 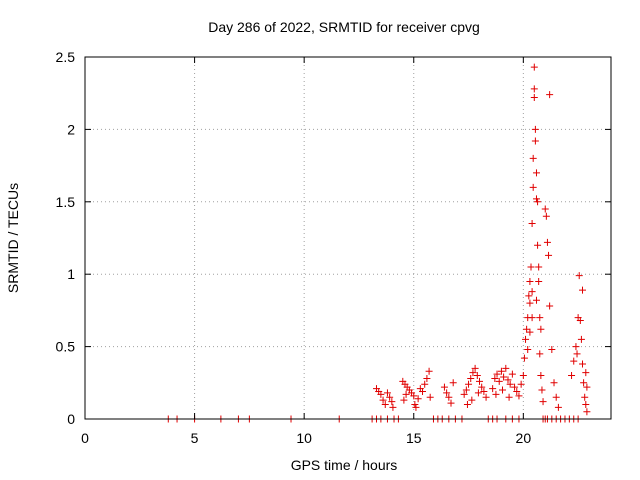 What do you see at coordinates (66, 347) in the screenshot?
I see `y-tick-label: 0.5` at bounding box center [66, 347].